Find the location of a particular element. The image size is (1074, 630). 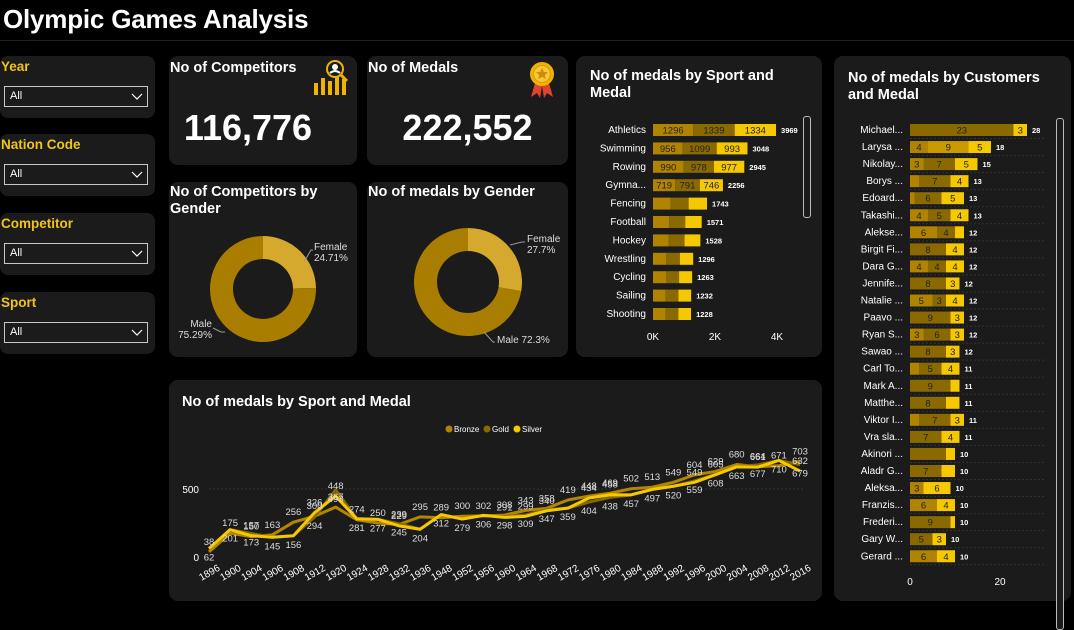

category-label: Wrestling is located at coordinates (626, 259).